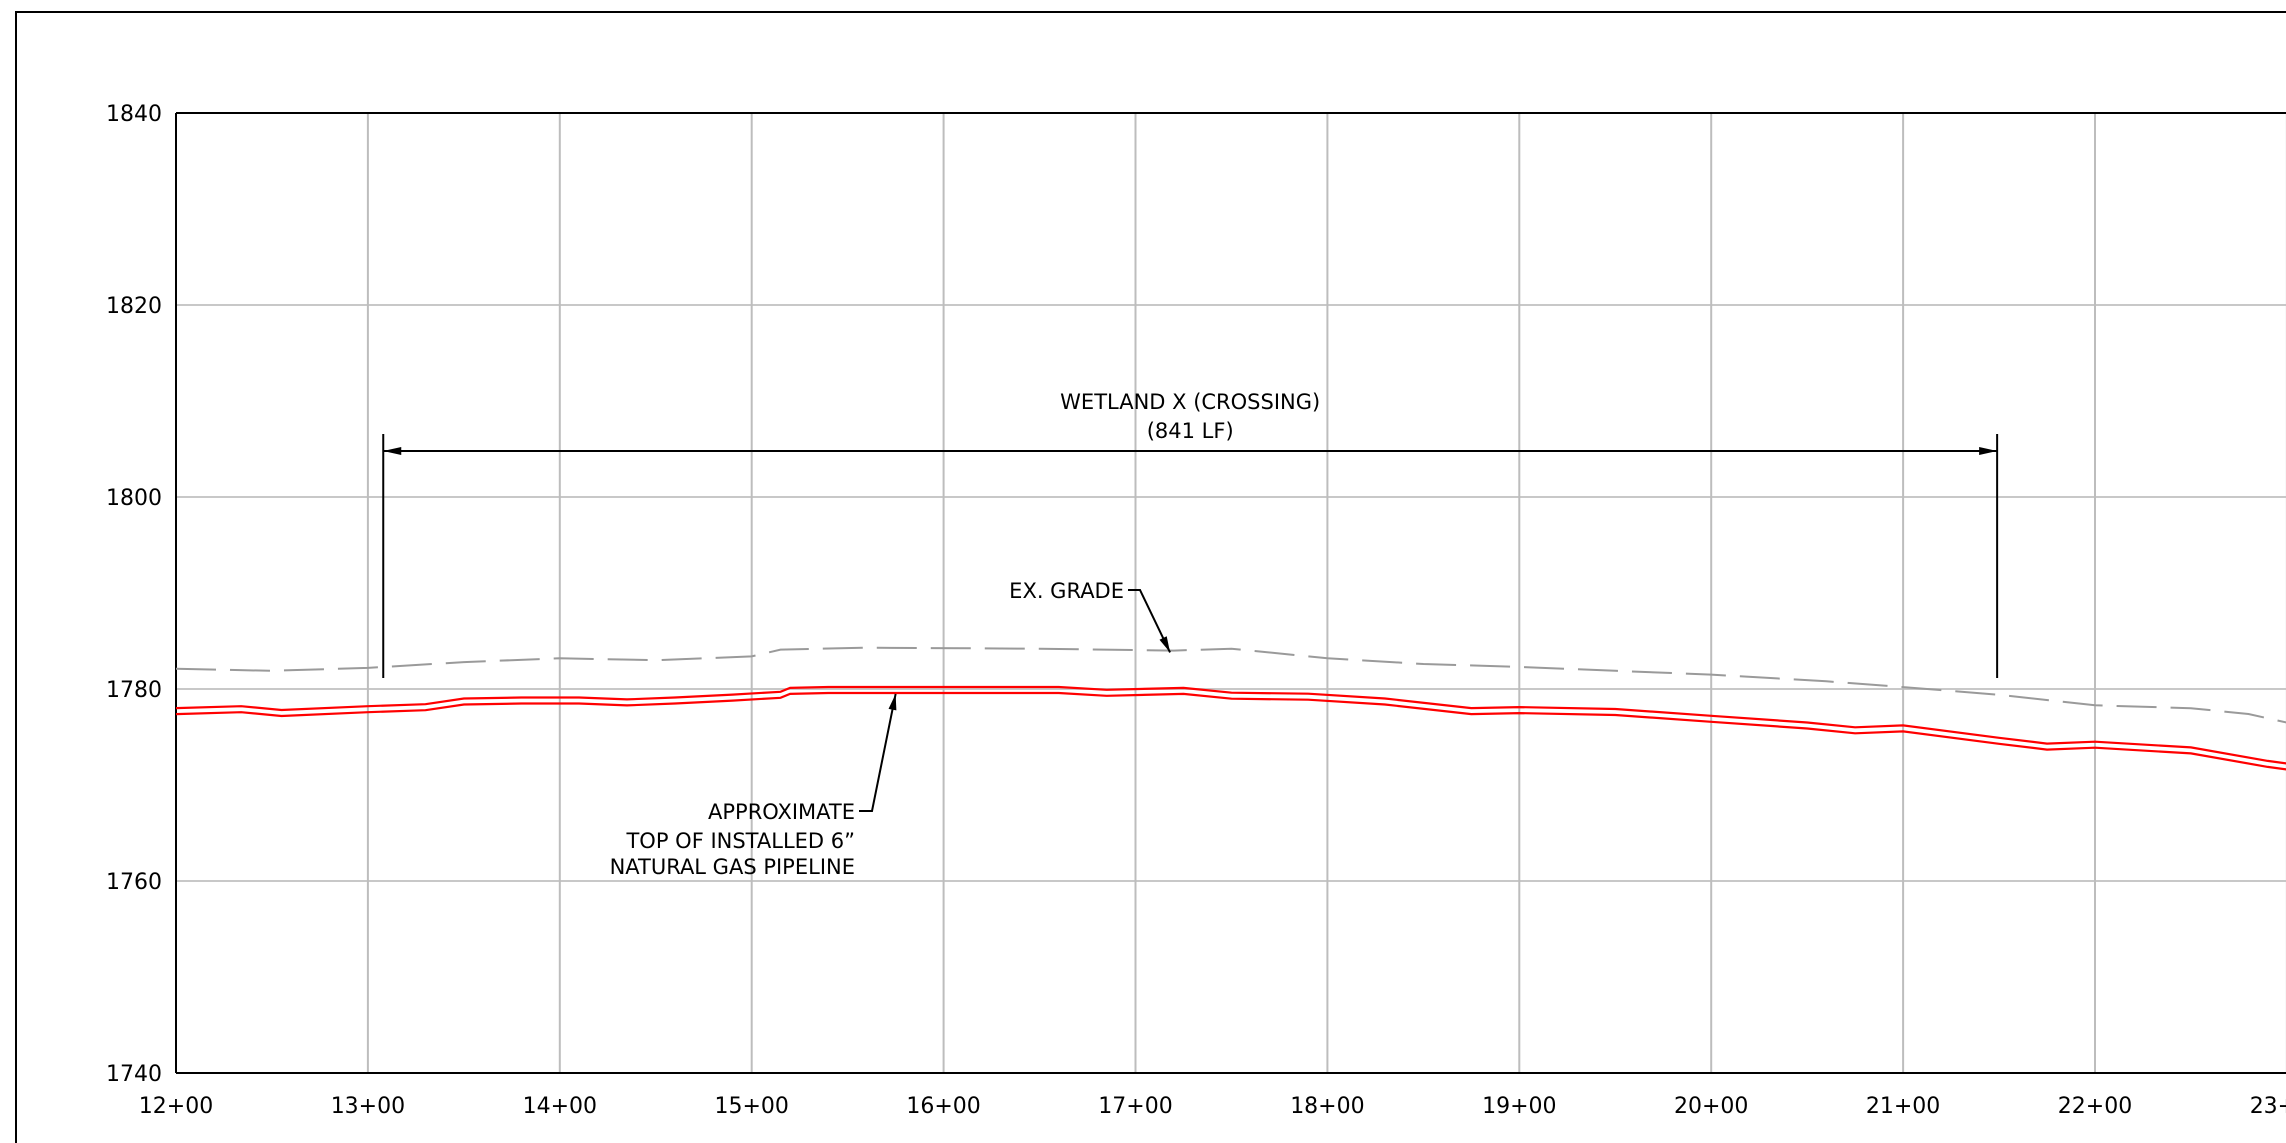 This screenshot has width=2286, height=1143. What do you see at coordinates (878, 752) in the screenshot?
I see `pipeline-leader` at bounding box center [878, 752].